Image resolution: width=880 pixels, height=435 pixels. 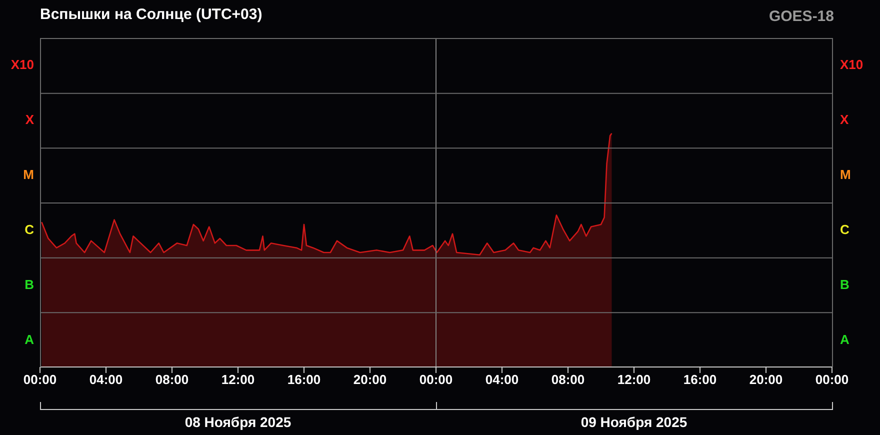 I want to click on text: 08 Ноября 2025, so click(x=238, y=422).